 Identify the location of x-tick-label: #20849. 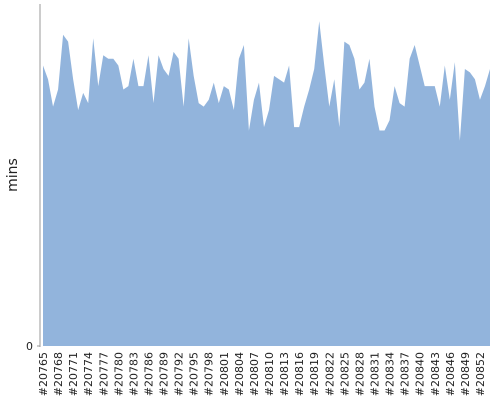
(465, 374).